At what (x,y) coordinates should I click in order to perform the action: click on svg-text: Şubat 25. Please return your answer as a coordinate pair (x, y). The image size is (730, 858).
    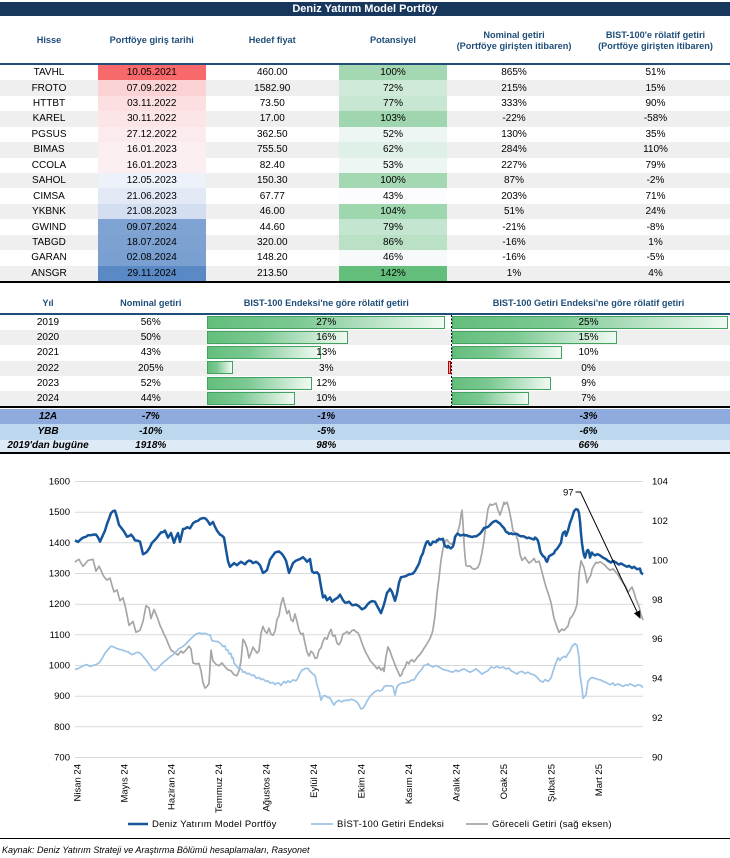
    Looking at the image, I should click on (552, 783).